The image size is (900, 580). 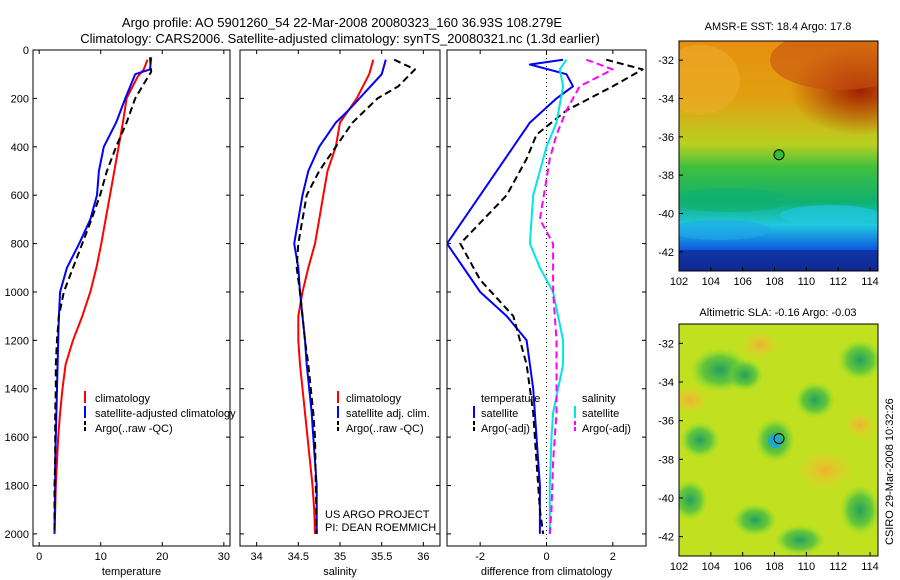 What do you see at coordinates (546, 557) in the screenshot?
I see `difference-xtick-label: 0` at bounding box center [546, 557].